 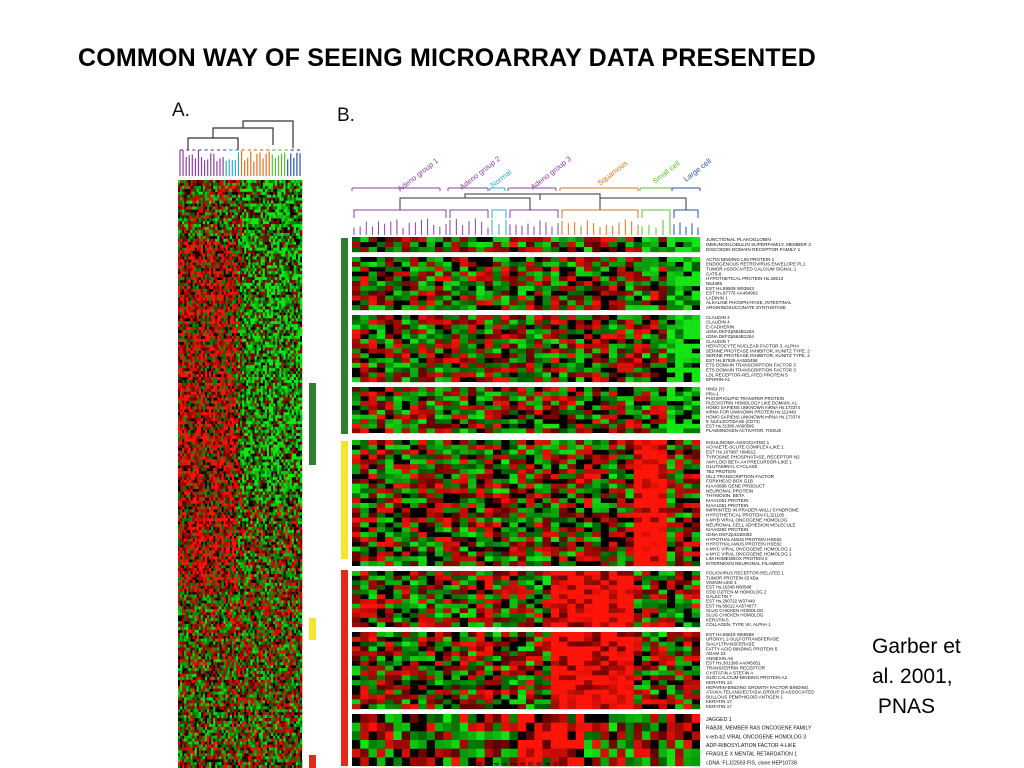 I want to click on gene-name: EPHRIN-A1, so click(x=718, y=379).